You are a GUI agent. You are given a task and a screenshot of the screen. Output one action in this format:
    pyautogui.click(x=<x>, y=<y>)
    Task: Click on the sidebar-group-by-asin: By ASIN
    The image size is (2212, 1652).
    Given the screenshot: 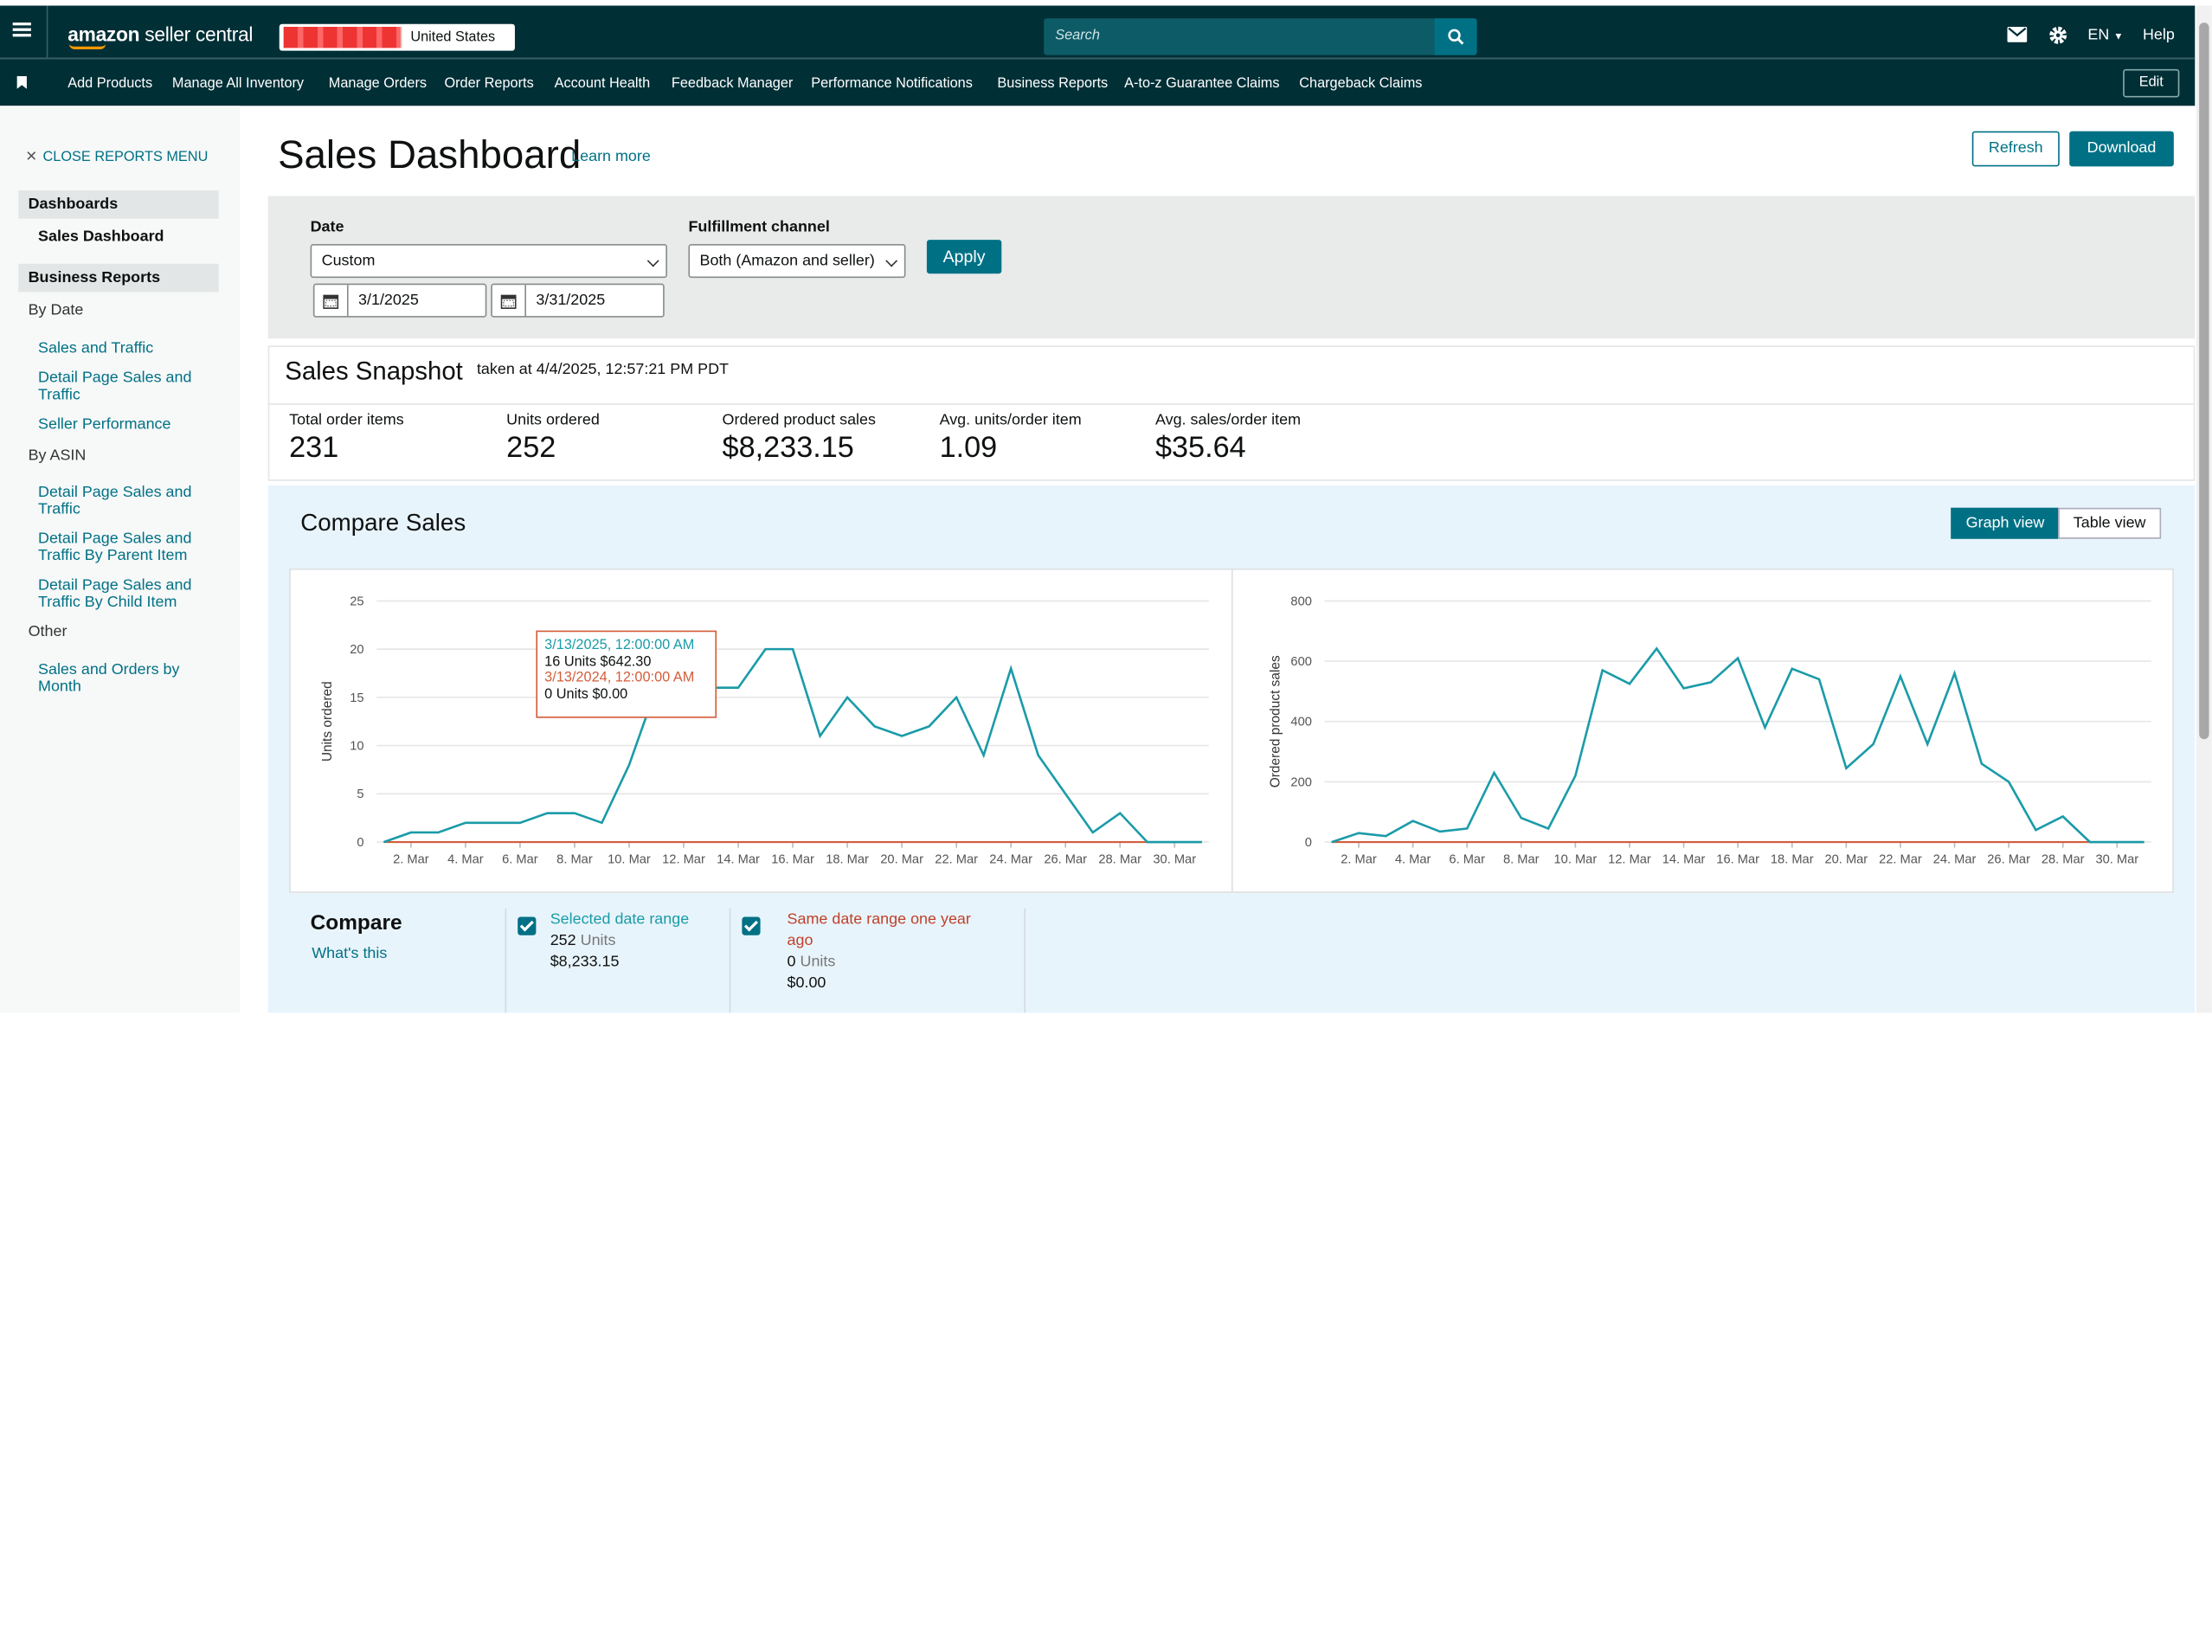 What is the action you would take?
    pyautogui.click(x=57, y=456)
    